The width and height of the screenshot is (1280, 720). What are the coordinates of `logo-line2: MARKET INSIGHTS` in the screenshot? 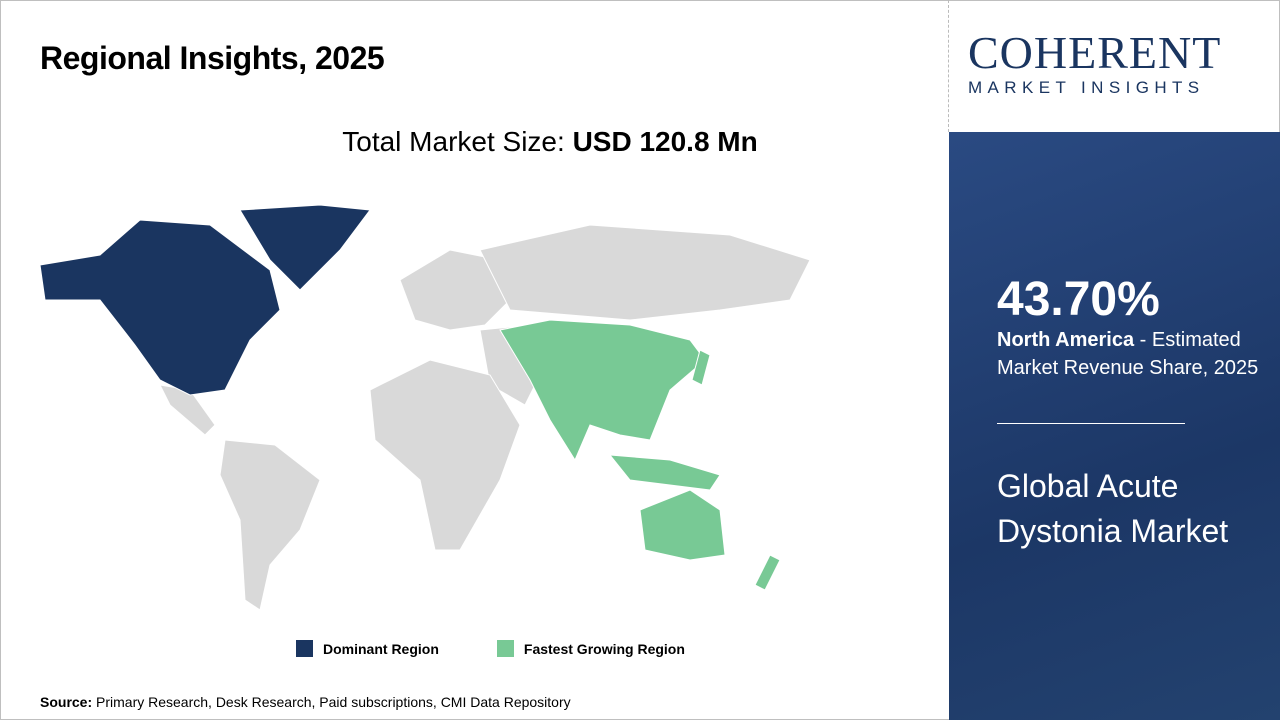 It's located at (1086, 87).